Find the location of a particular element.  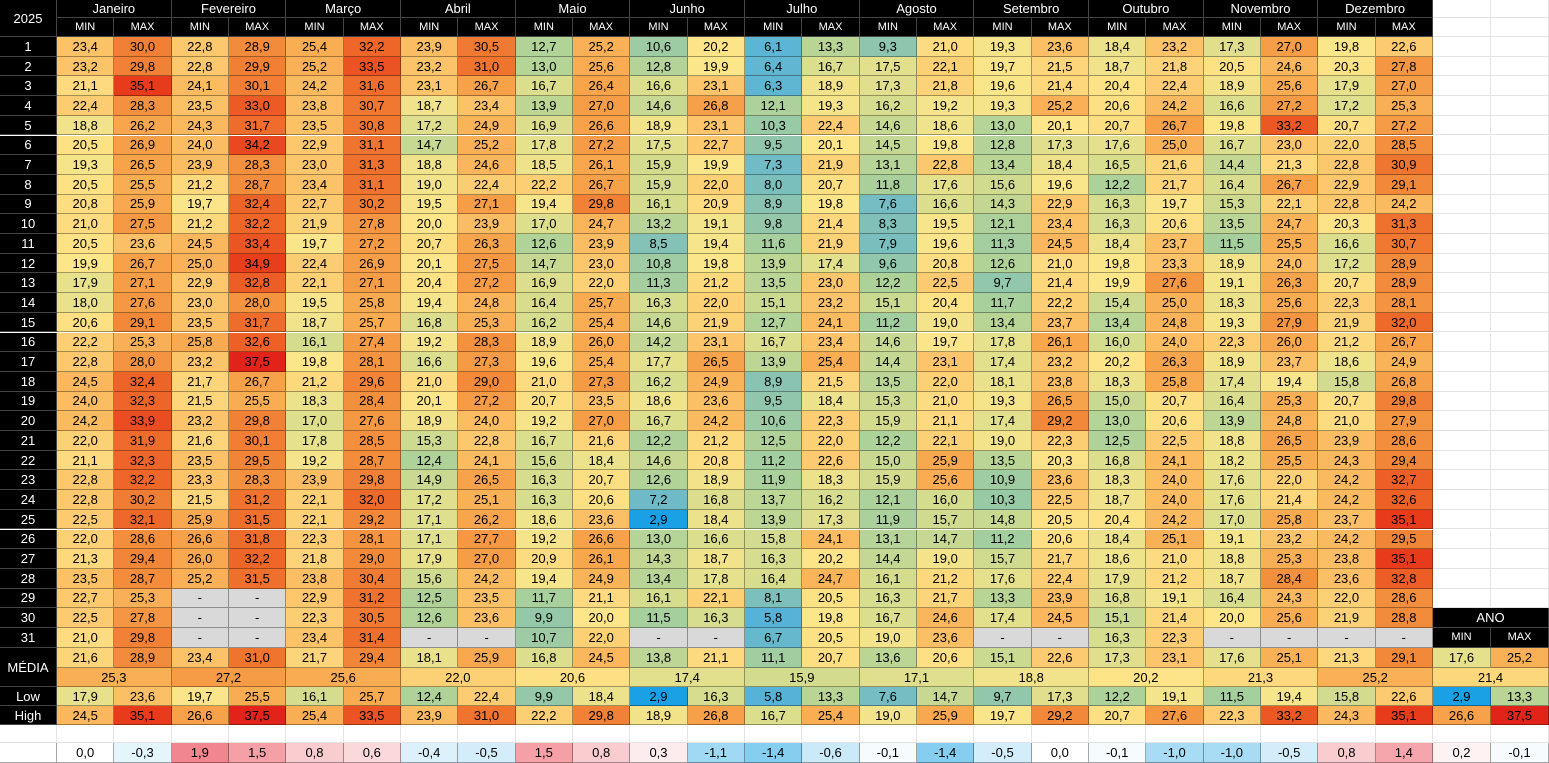

high-cell: 26,6 is located at coordinates (1462, 715).